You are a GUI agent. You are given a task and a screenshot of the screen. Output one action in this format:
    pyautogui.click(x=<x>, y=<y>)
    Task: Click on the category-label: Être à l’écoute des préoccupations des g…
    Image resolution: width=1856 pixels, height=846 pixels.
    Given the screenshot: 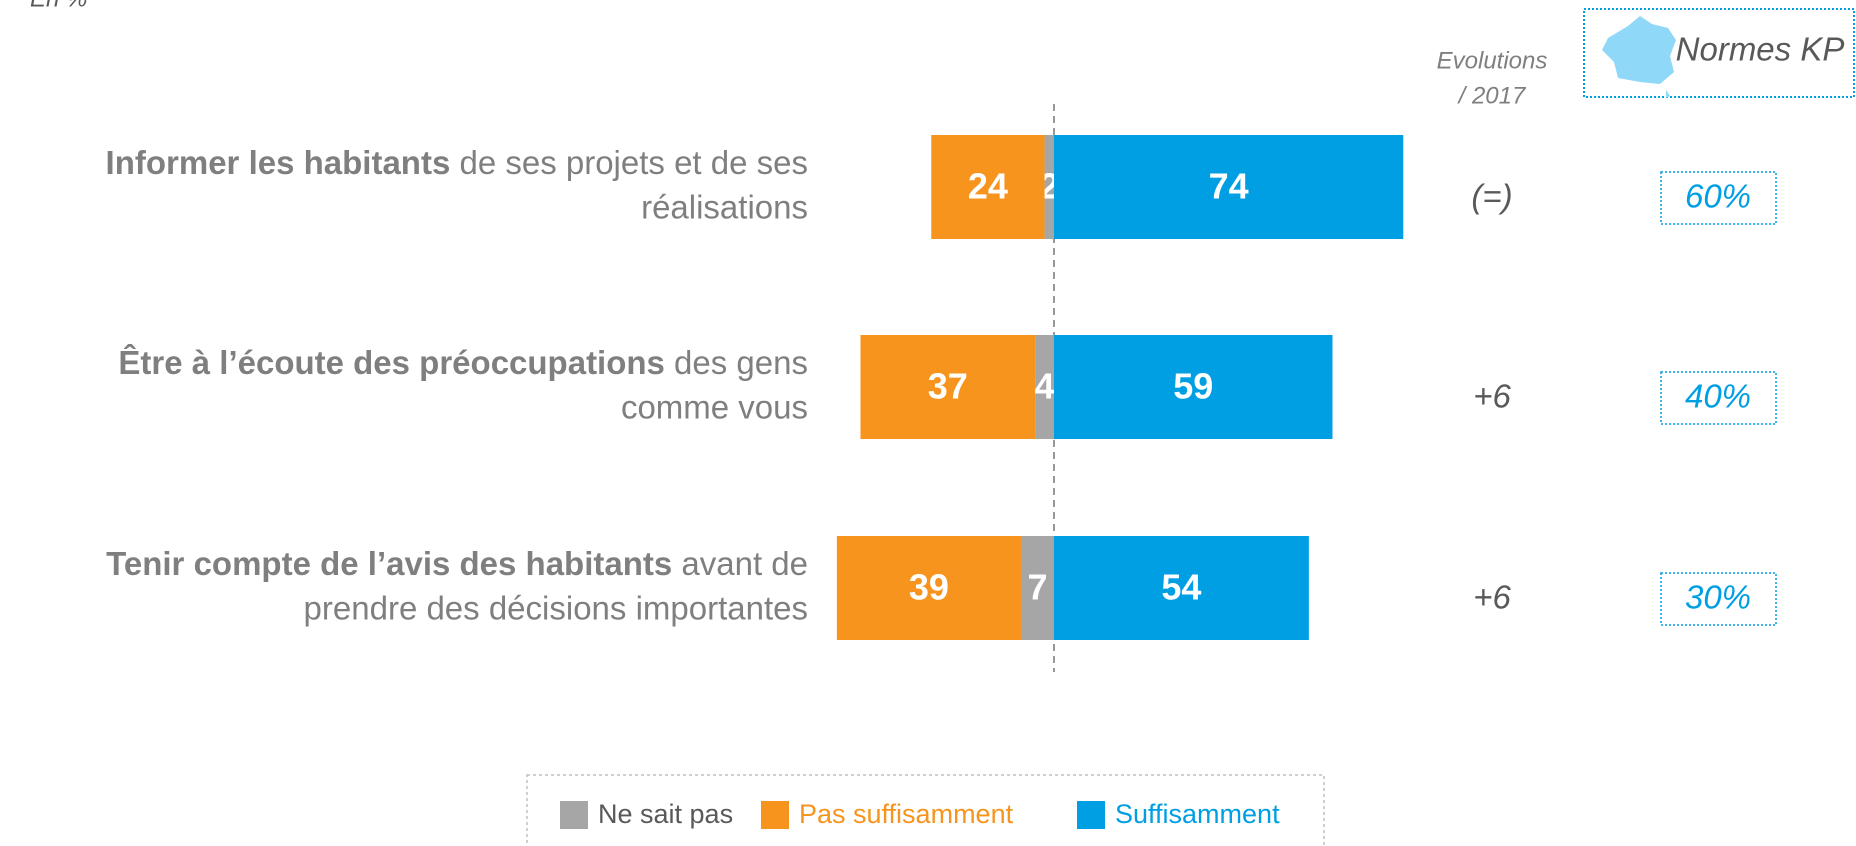 What is the action you would take?
    pyautogui.click(x=463, y=362)
    